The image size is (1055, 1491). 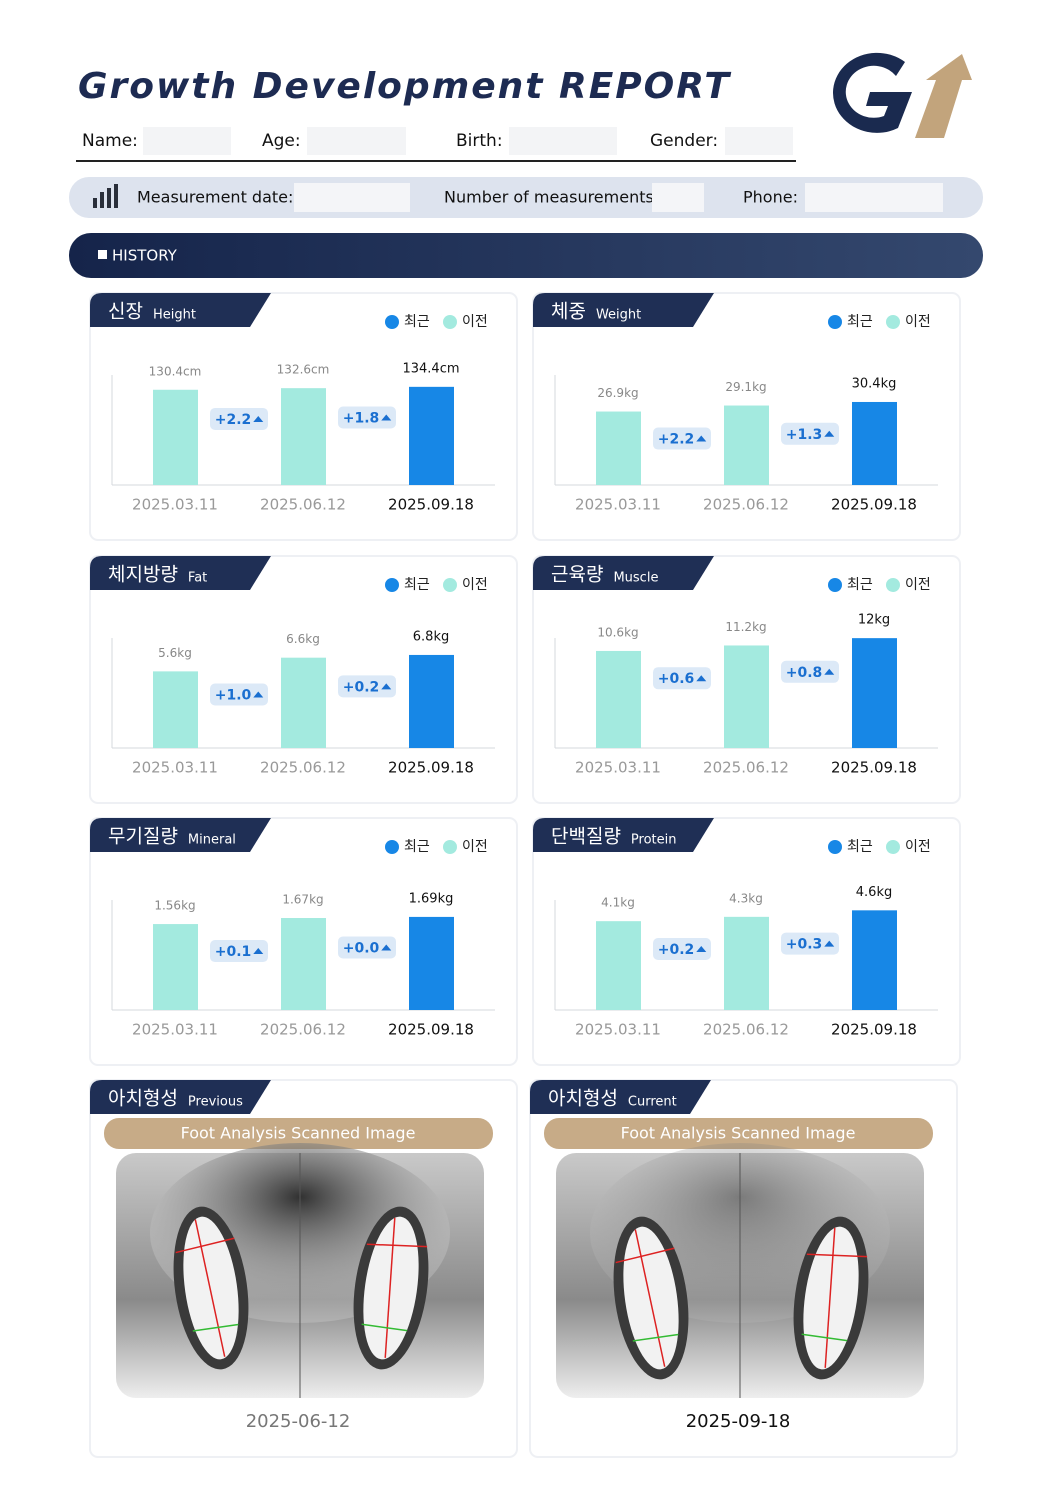 I want to click on field-label: Name:, so click(x=110, y=141).